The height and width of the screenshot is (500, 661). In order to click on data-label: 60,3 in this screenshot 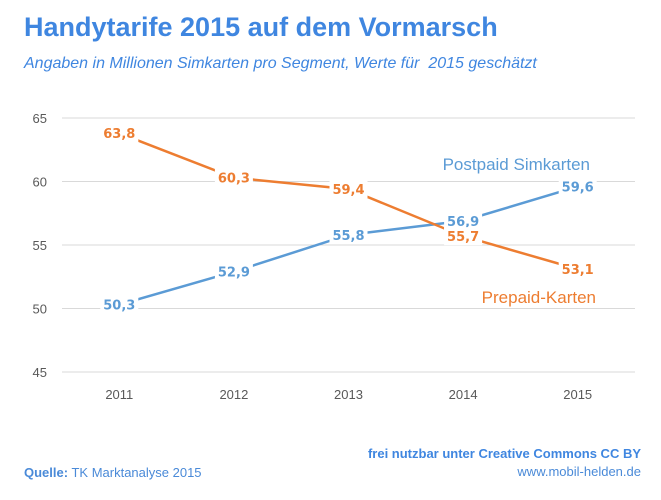, I will do `click(234, 179)`.